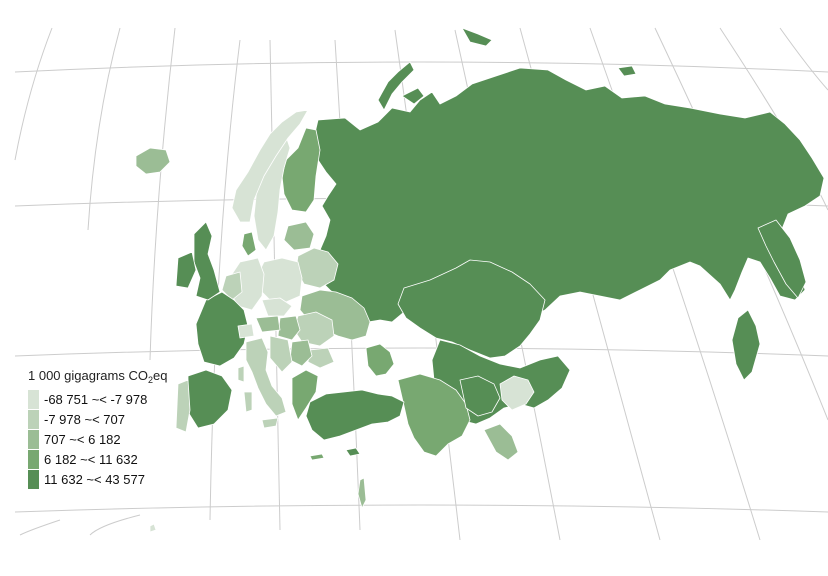 The height and width of the screenshot is (576, 828). What do you see at coordinates (153, 528) in the screenshot?
I see `region-atlantic-isle` at bounding box center [153, 528].